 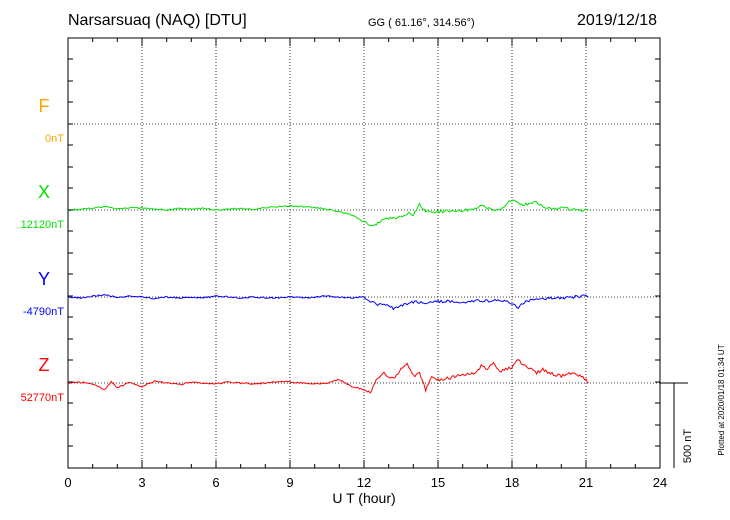 What do you see at coordinates (43, 312) in the screenshot?
I see `baseline-value-Y: -4790nT` at bounding box center [43, 312].